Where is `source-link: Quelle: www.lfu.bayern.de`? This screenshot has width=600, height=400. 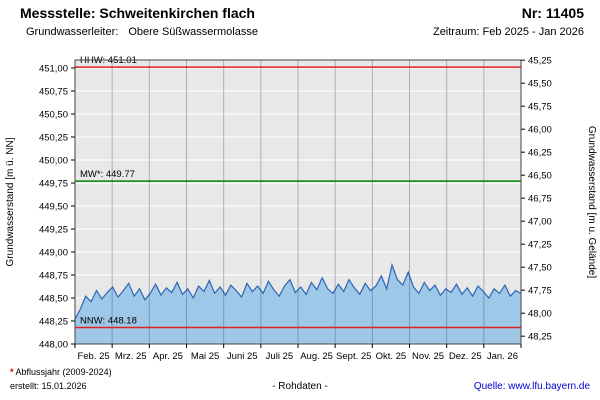
source-link: Quelle: www.lfu.bayern.de is located at coordinates (531, 386).